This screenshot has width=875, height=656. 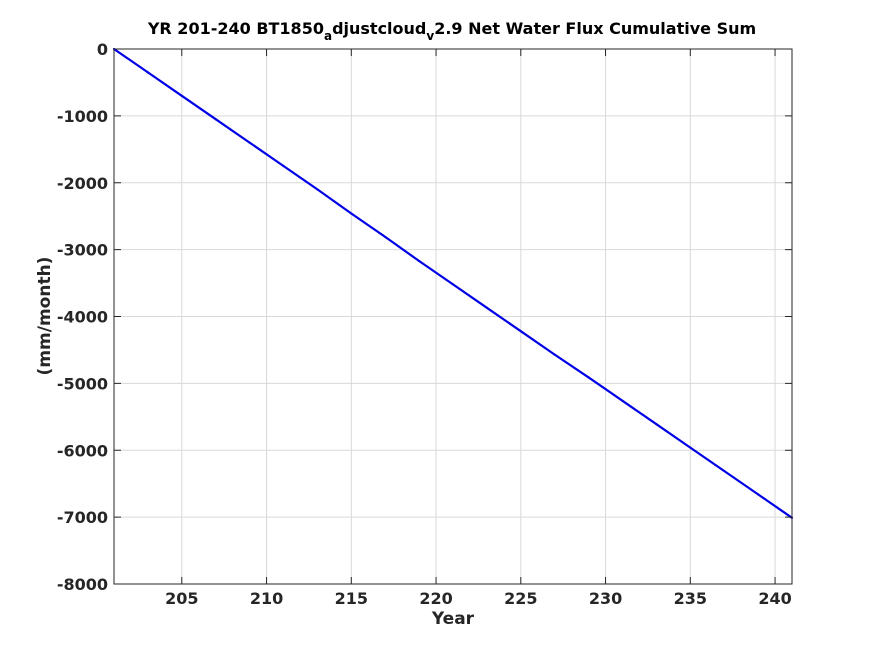 What do you see at coordinates (82, 116) in the screenshot?
I see `y-tick-label: -1000` at bounding box center [82, 116].